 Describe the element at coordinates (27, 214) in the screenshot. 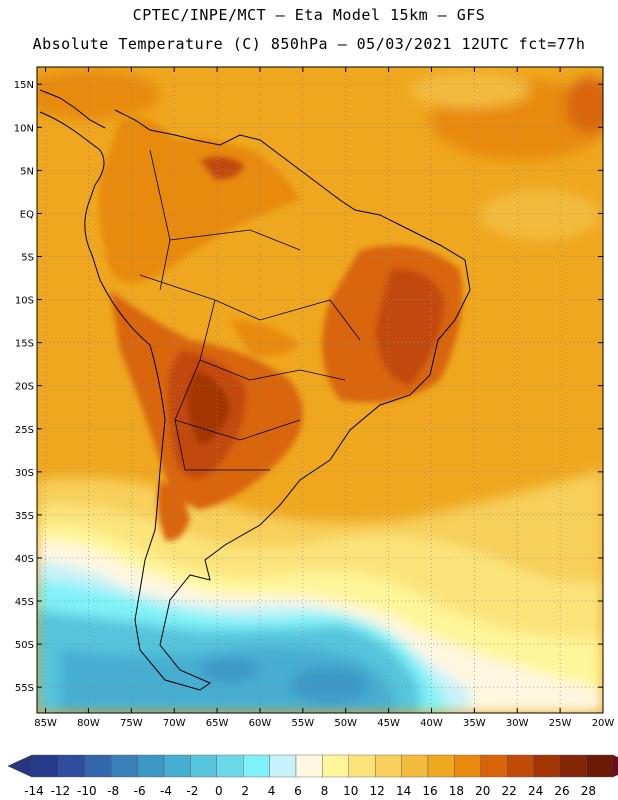

I see `lat-tick-label: EQ` at that location.